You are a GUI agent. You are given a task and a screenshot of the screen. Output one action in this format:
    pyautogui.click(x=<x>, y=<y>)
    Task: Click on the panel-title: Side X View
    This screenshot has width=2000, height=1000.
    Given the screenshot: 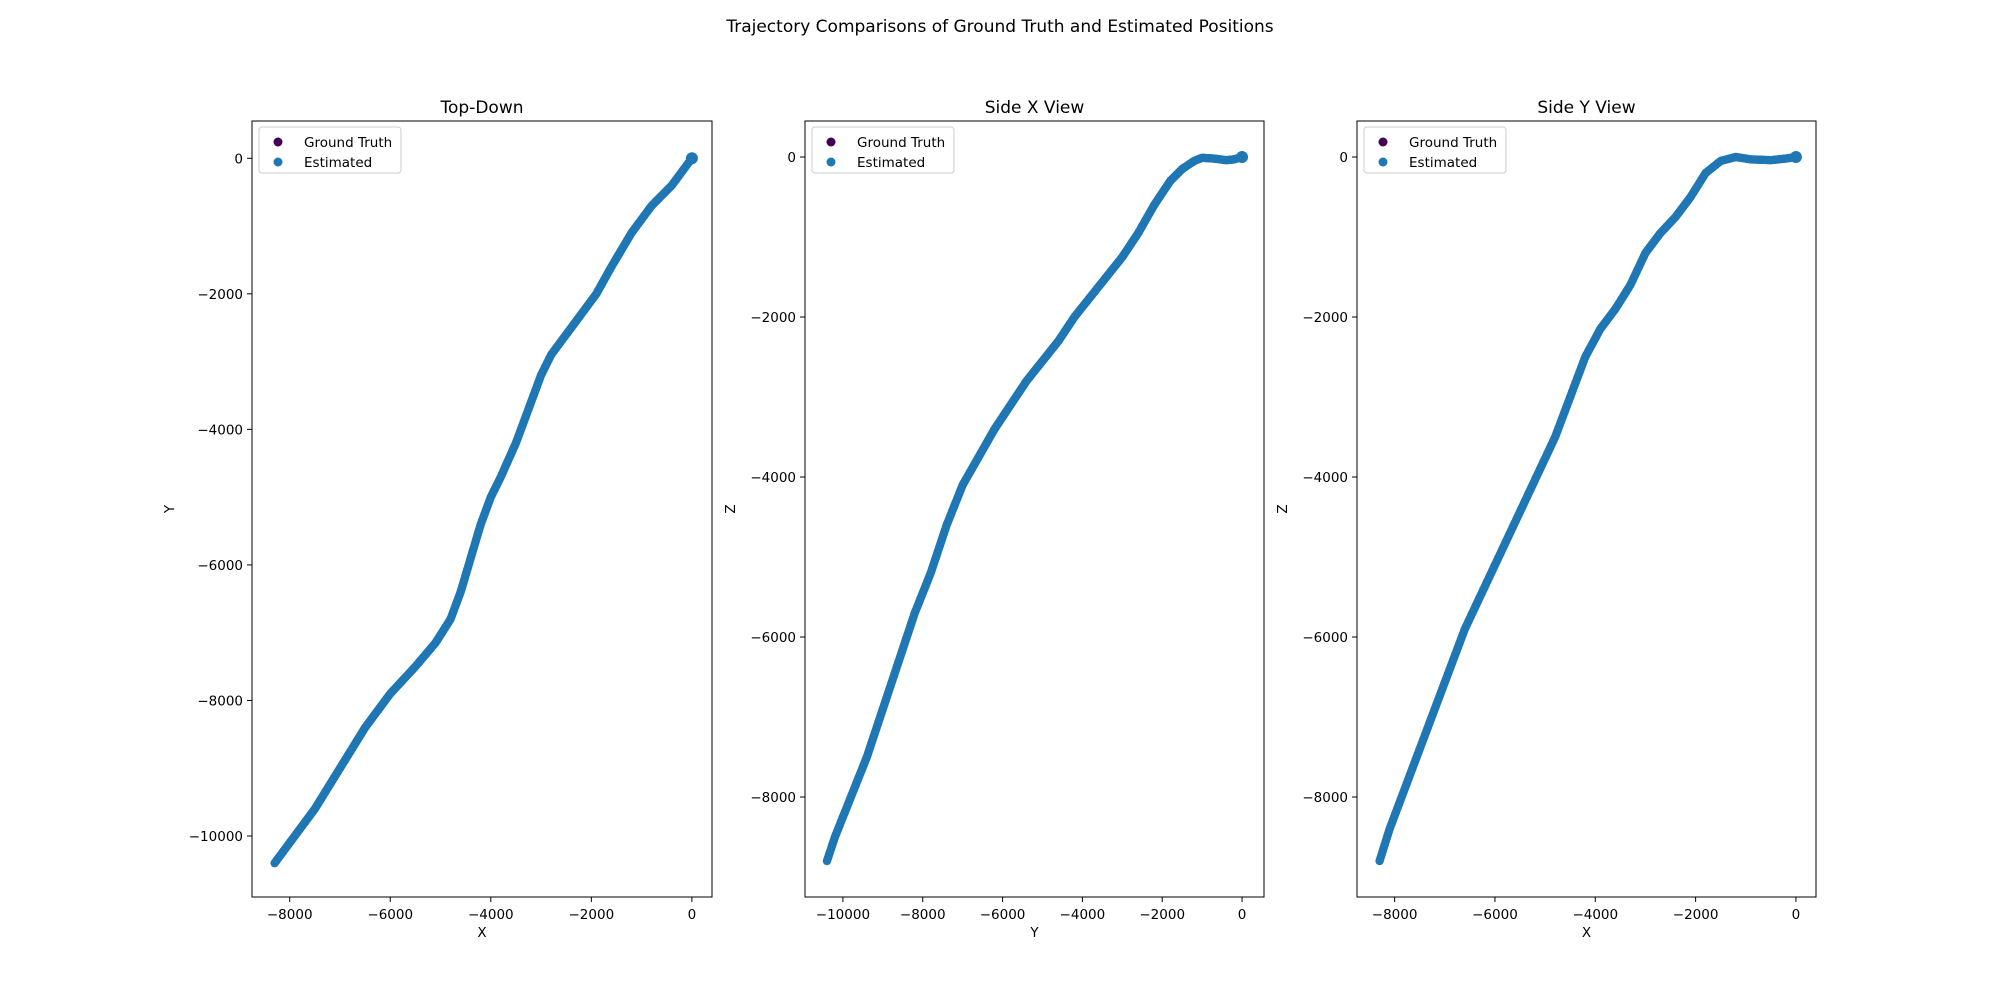 What is the action you would take?
    pyautogui.click(x=1035, y=108)
    